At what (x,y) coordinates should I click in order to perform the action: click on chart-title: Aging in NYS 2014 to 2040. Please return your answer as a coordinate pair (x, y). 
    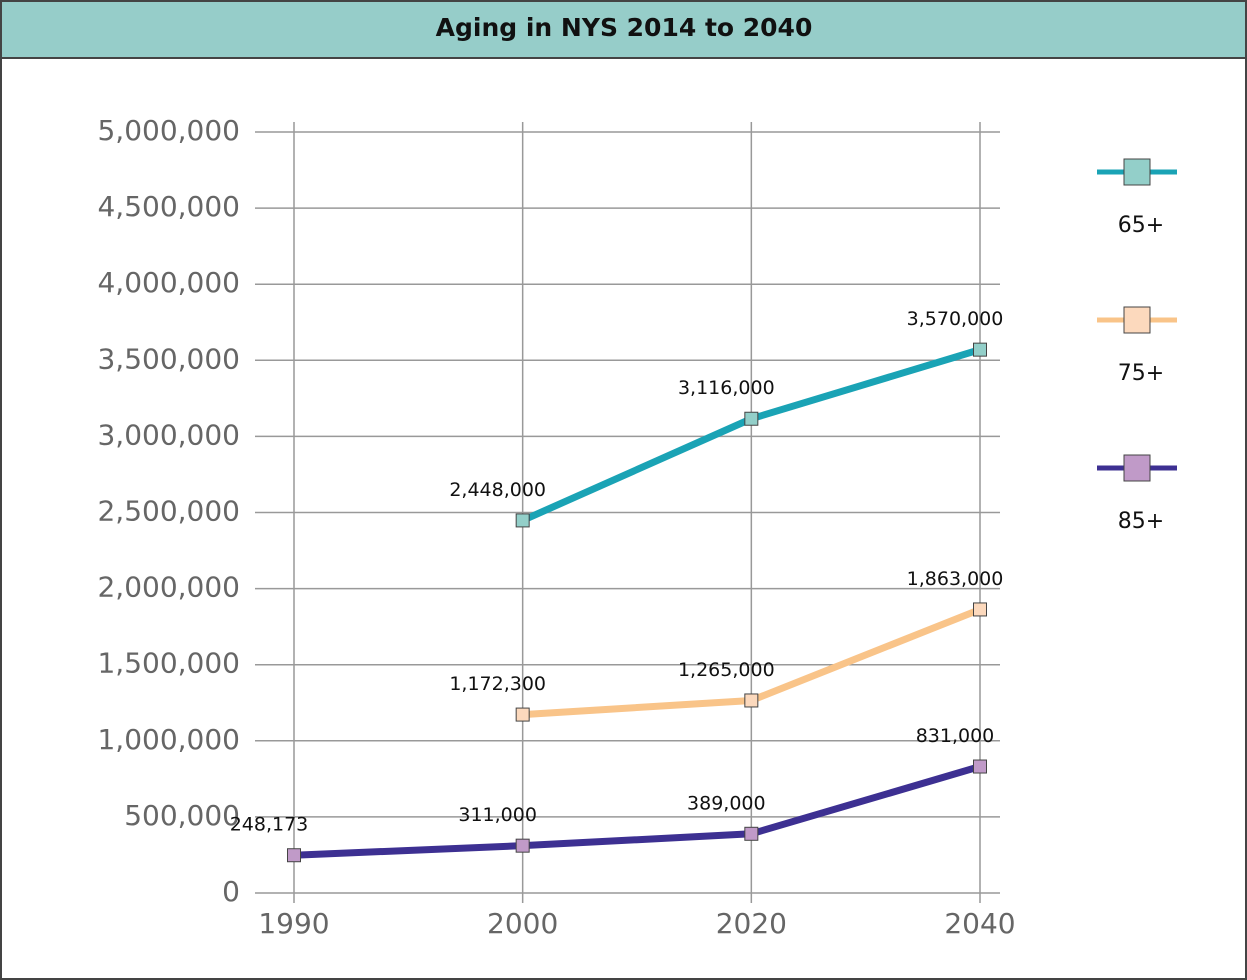
    Looking at the image, I should click on (624, 27).